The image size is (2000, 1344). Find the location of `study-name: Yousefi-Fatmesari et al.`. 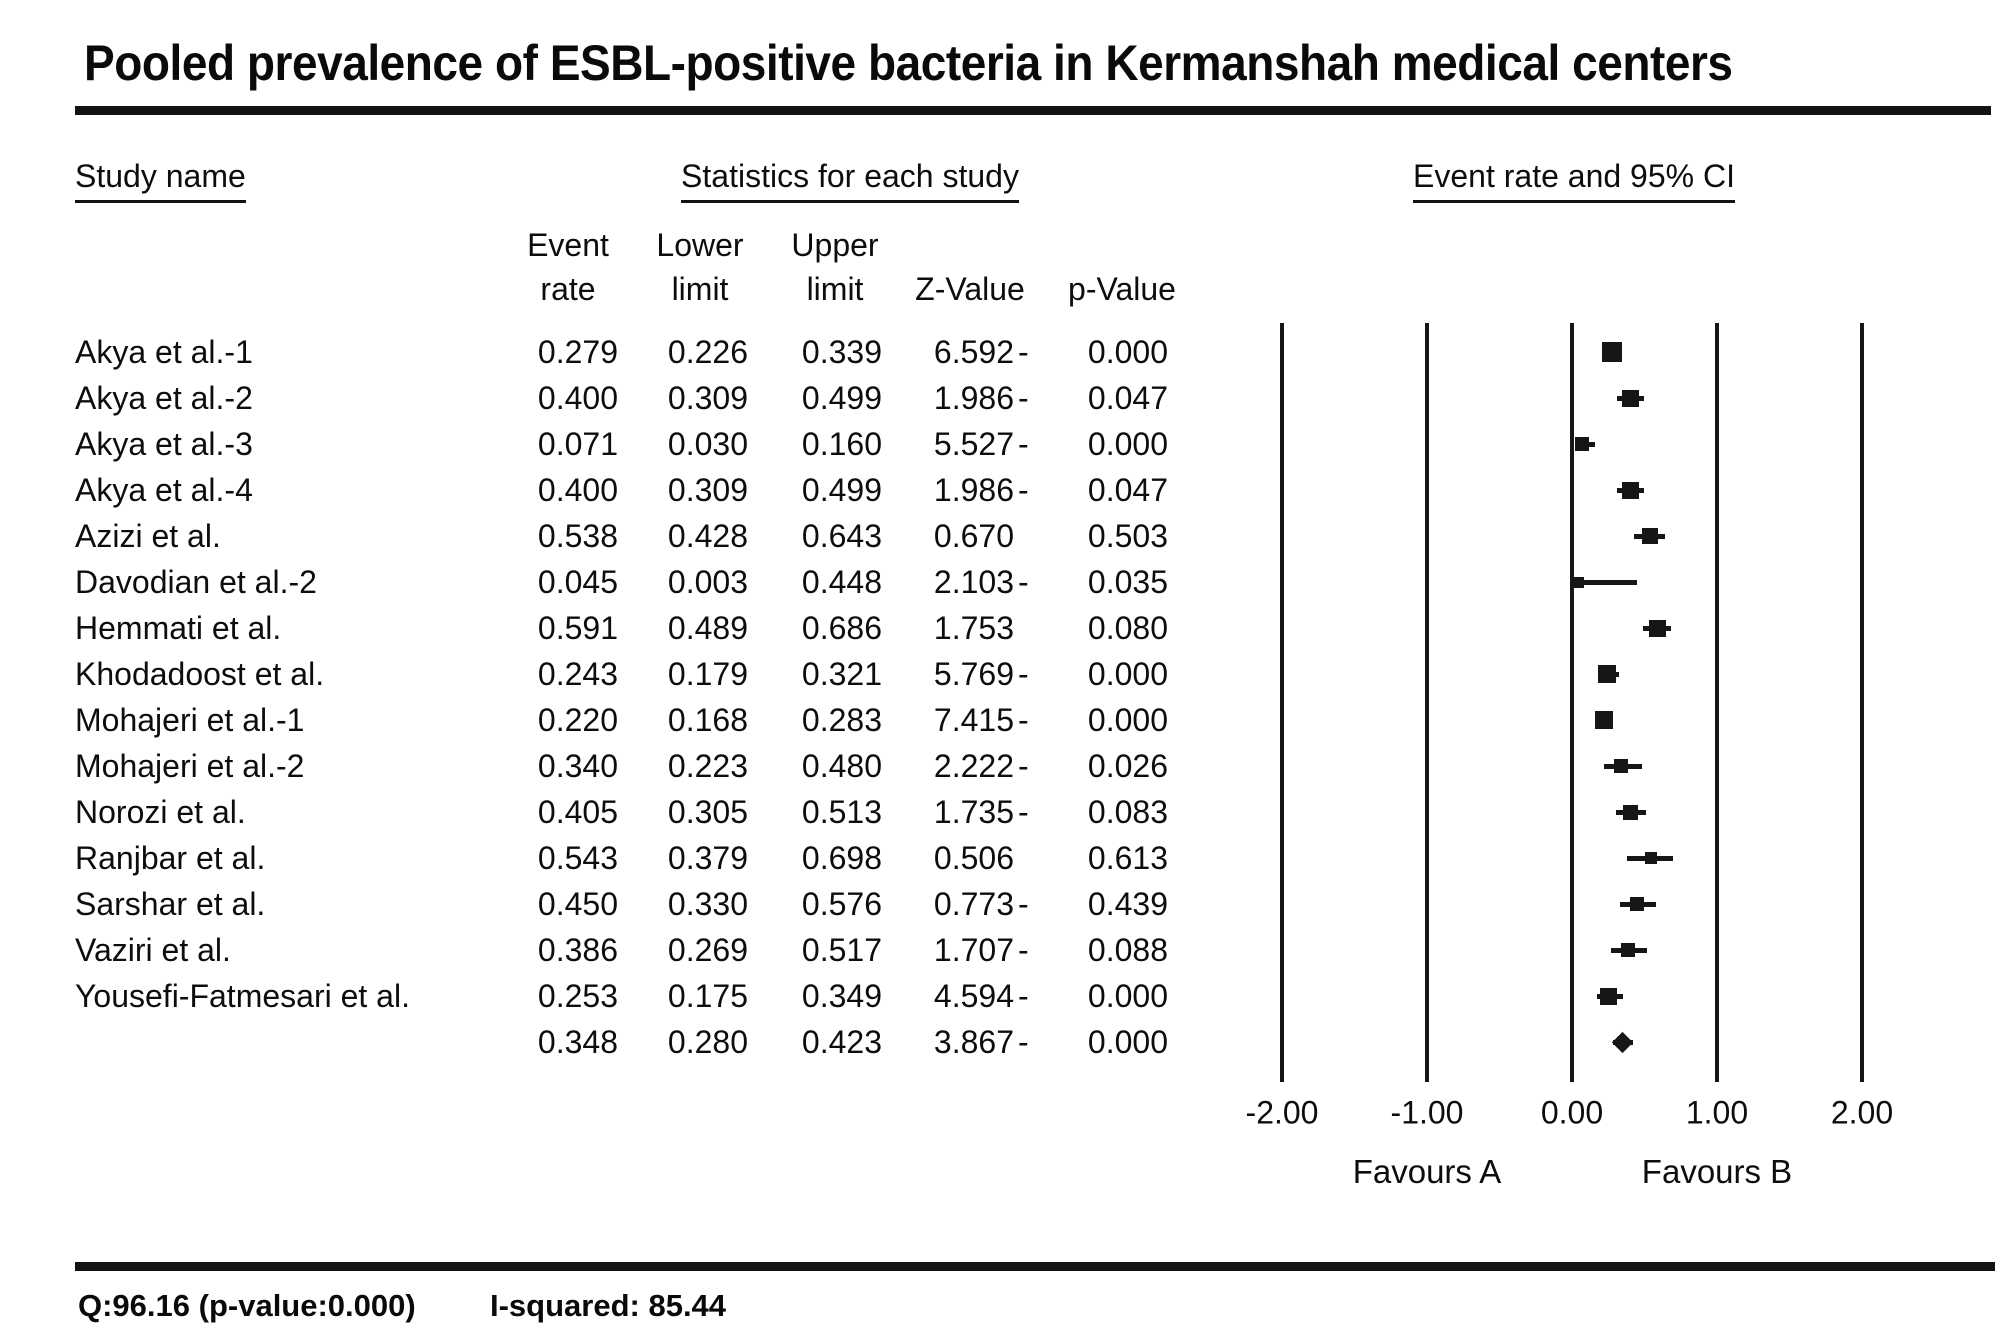

study-name: Yousefi-Fatmesari et al. is located at coordinates (242, 996).